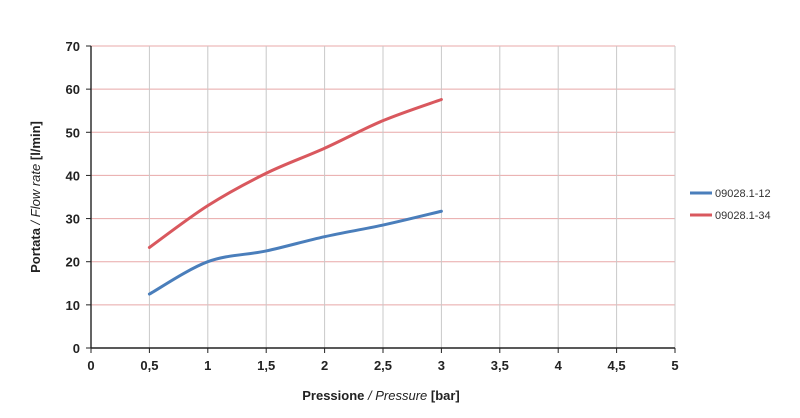 Image resolution: width=800 pixels, height=418 pixels. What do you see at coordinates (73, 262) in the screenshot?
I see `y-tick-label: 20` at bounding box center [73, 262].